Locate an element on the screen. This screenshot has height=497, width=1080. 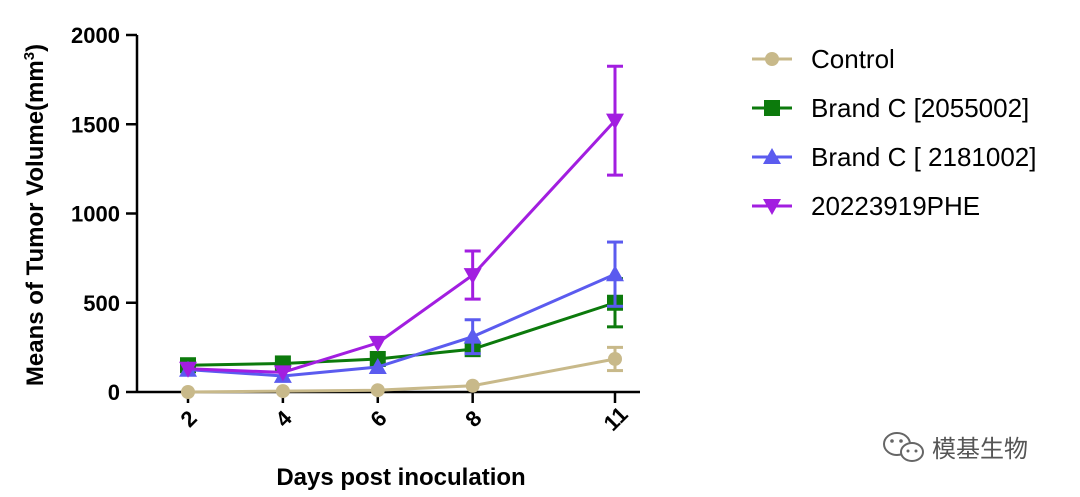
y-tick-label: 1500 is located at coordinates (95, 124).